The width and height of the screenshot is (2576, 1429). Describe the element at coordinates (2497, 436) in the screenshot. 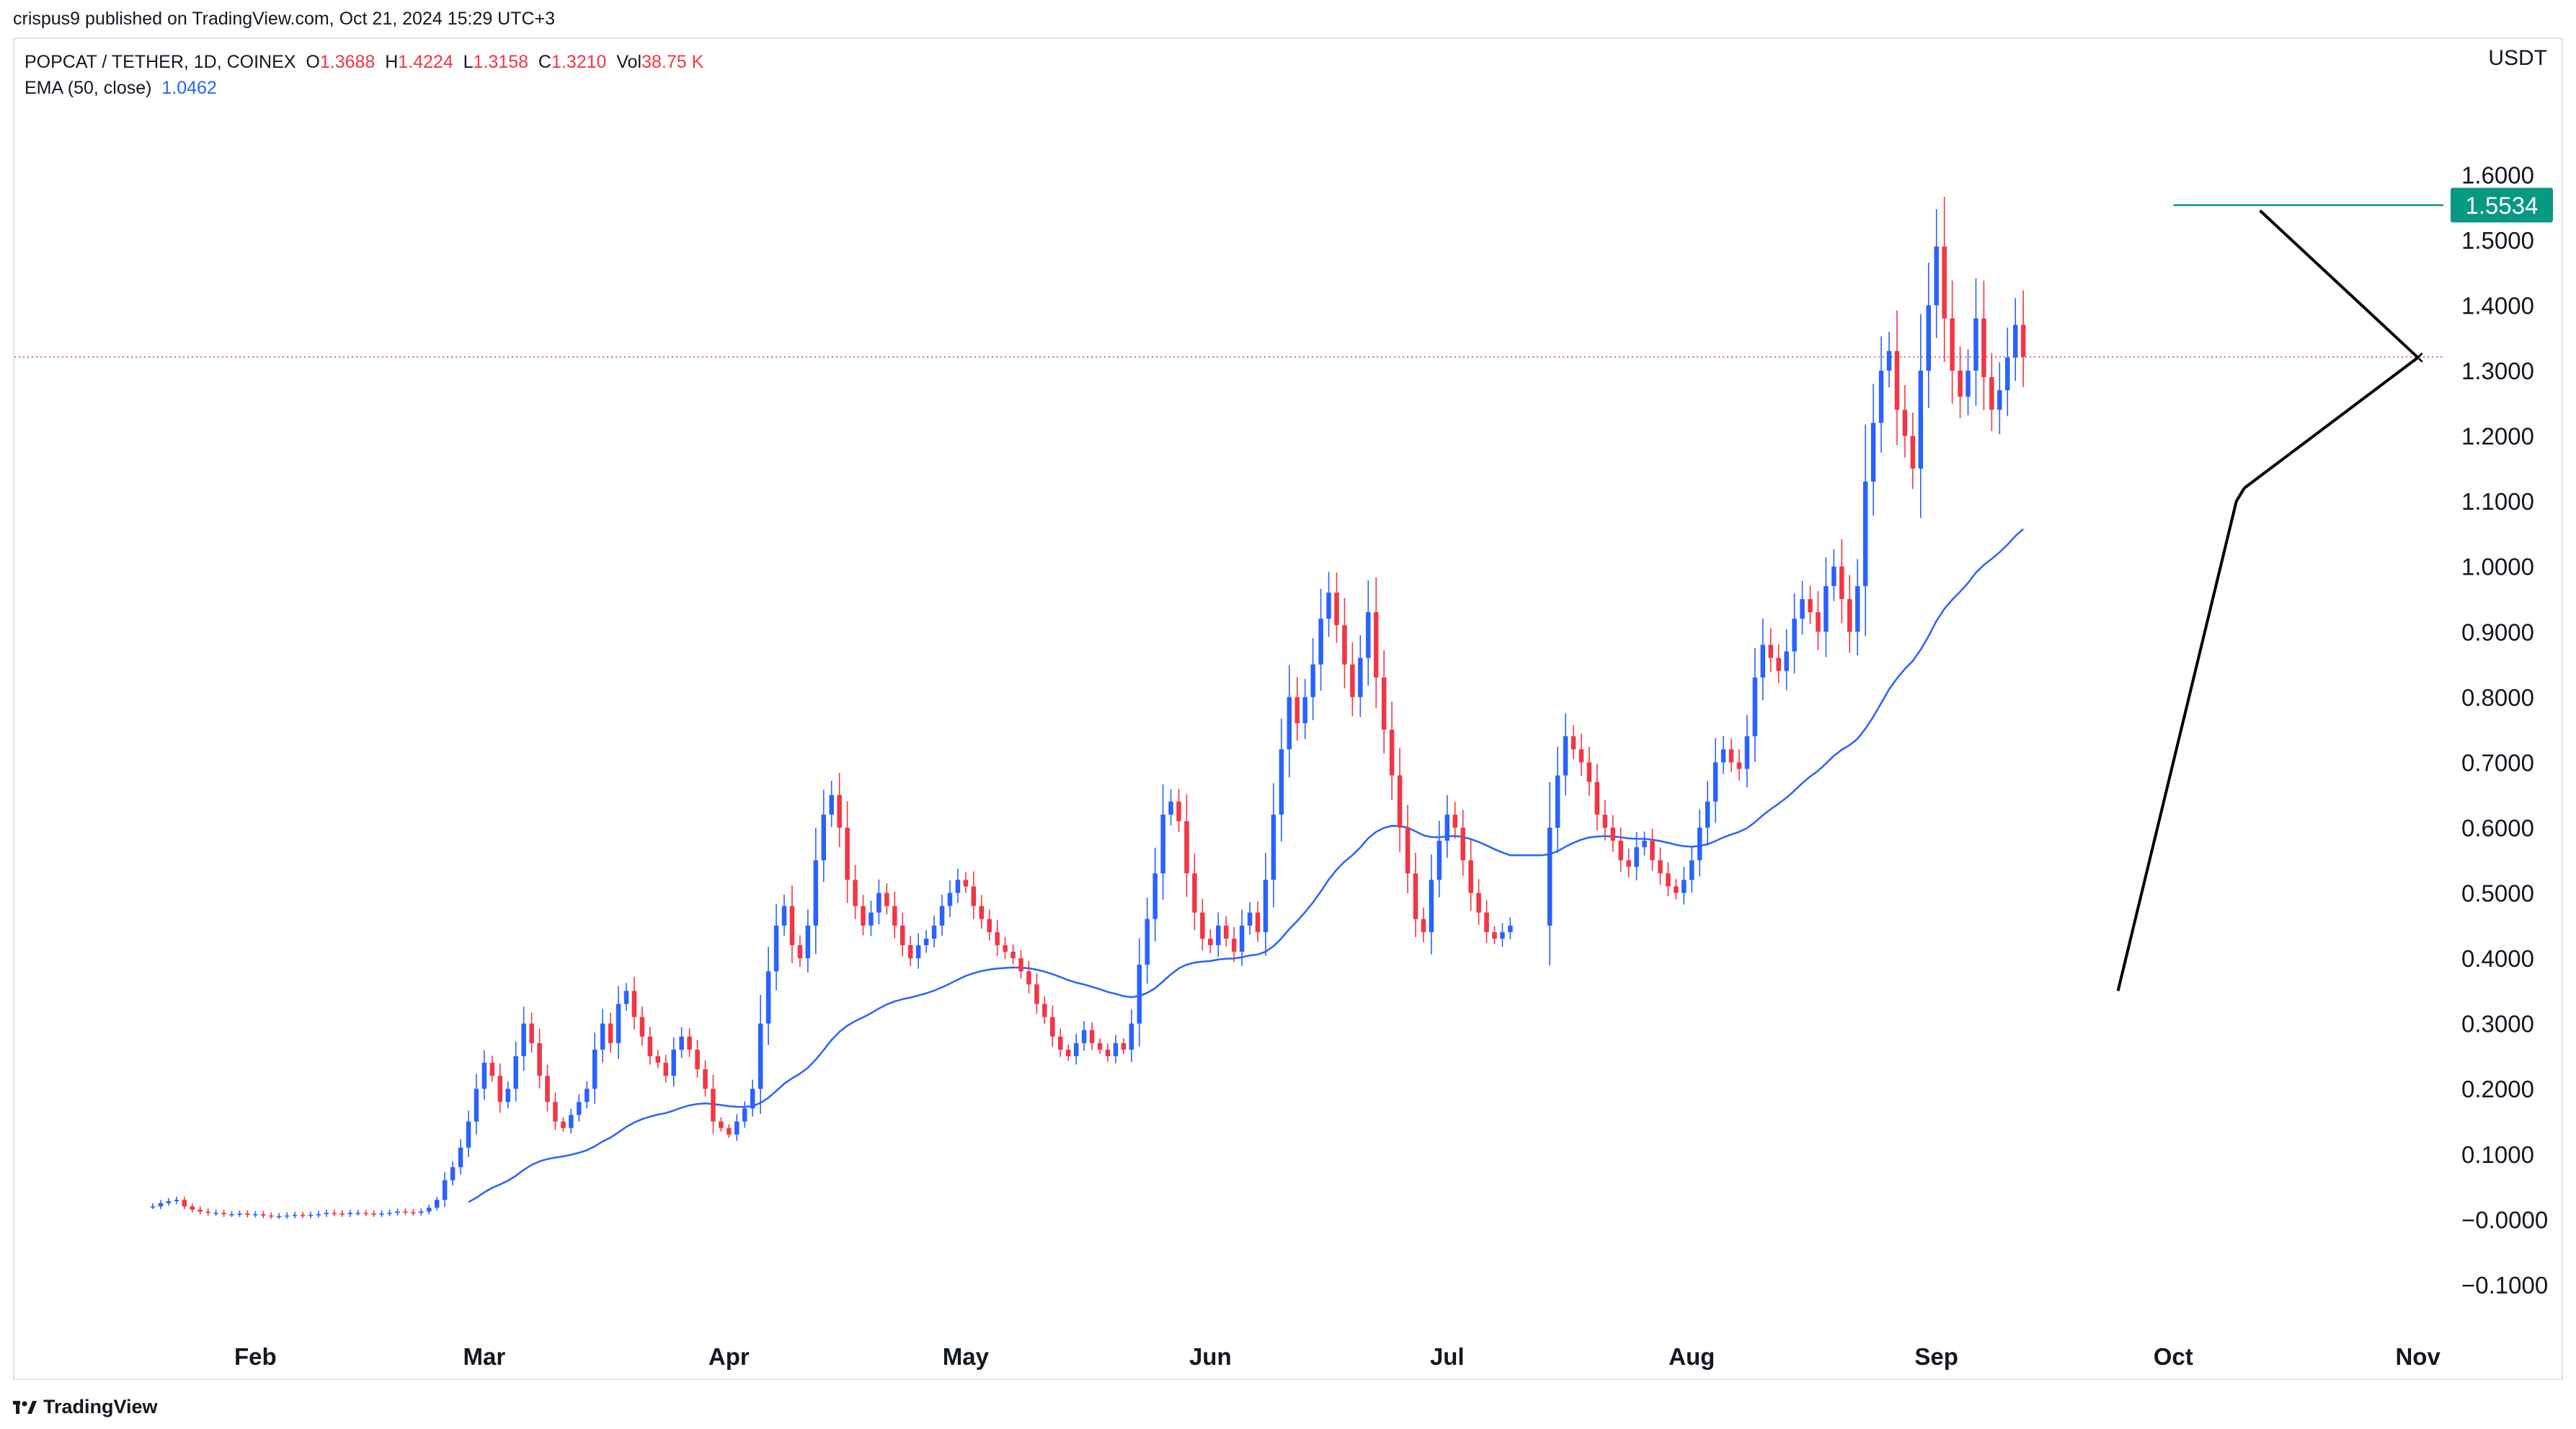

I see `y-tick-label: 1.2000` at that location.